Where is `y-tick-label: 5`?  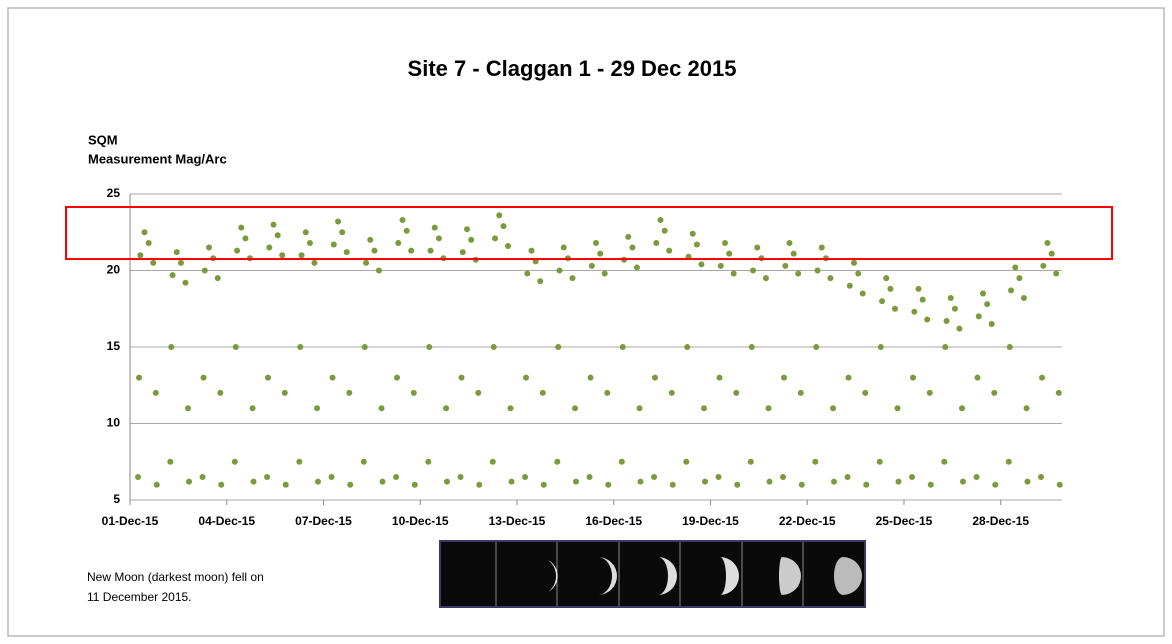
y-tick-label: 5 is located at coordinates (116, 499).